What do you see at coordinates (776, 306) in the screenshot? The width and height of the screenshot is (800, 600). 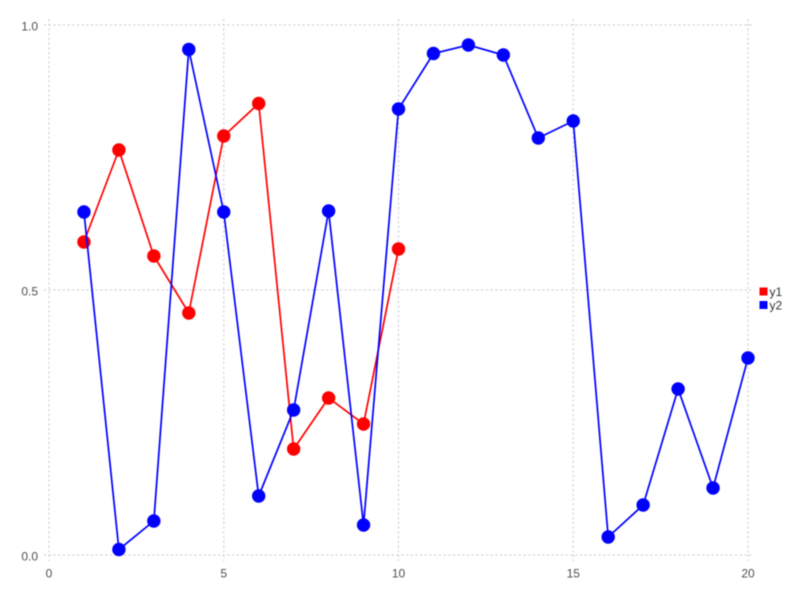 I see `svg-text: y2` at bounding box center [776, 306].